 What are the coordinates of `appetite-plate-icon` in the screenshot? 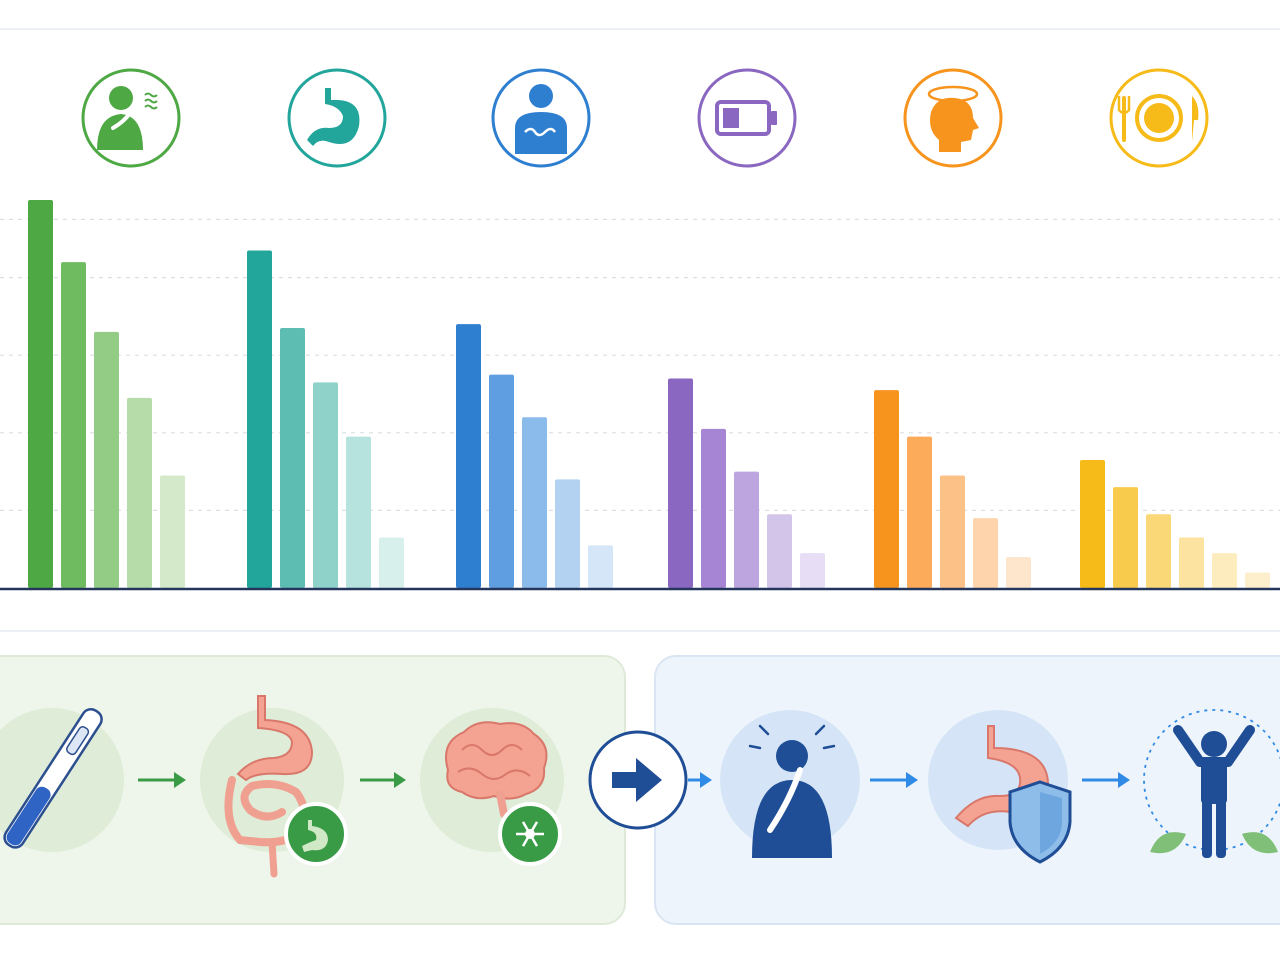 It's located at (1159, 118).